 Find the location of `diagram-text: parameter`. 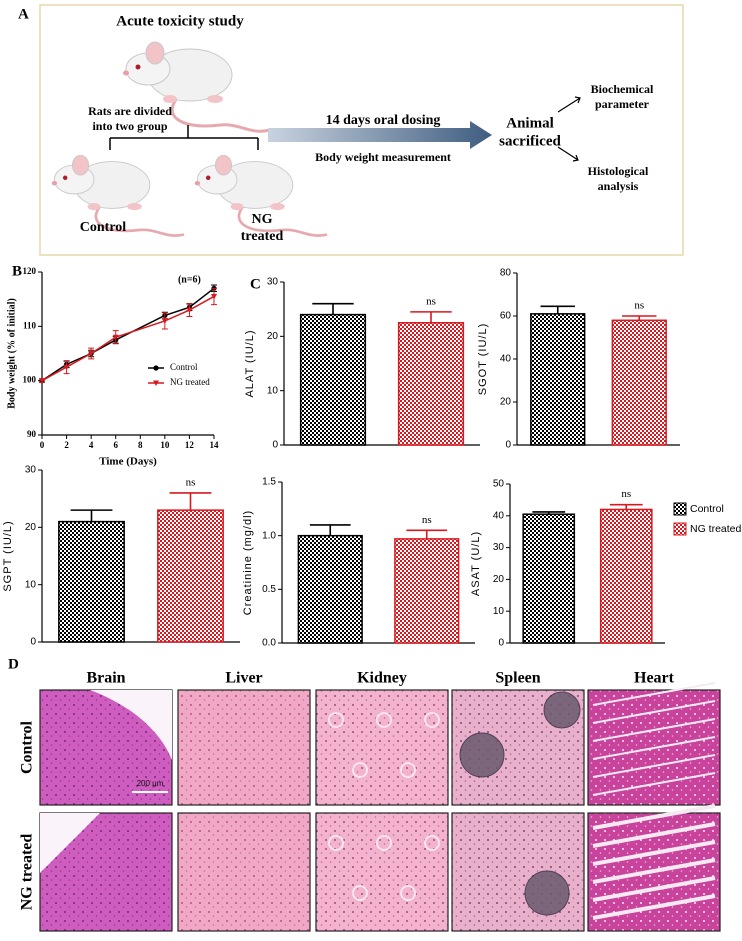

diagram-text: parameter is located at coordinates (622, 104).